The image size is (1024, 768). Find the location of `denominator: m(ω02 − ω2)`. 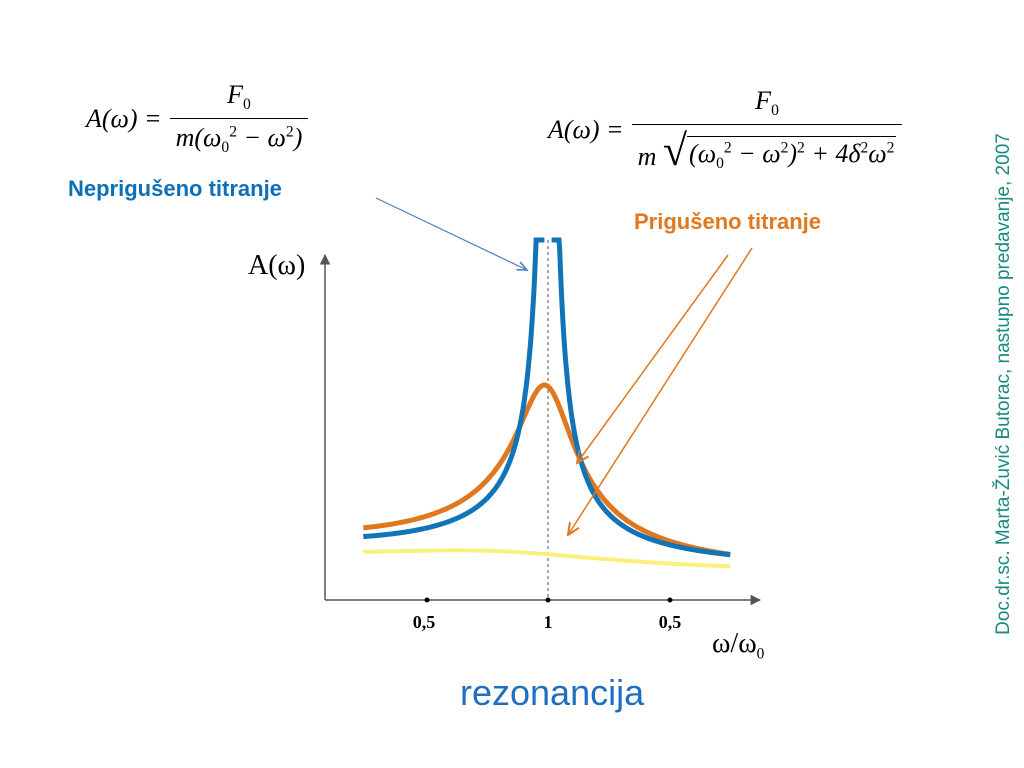

denominator: m(ω02 − ω2) is located at coordinates (239, 137).